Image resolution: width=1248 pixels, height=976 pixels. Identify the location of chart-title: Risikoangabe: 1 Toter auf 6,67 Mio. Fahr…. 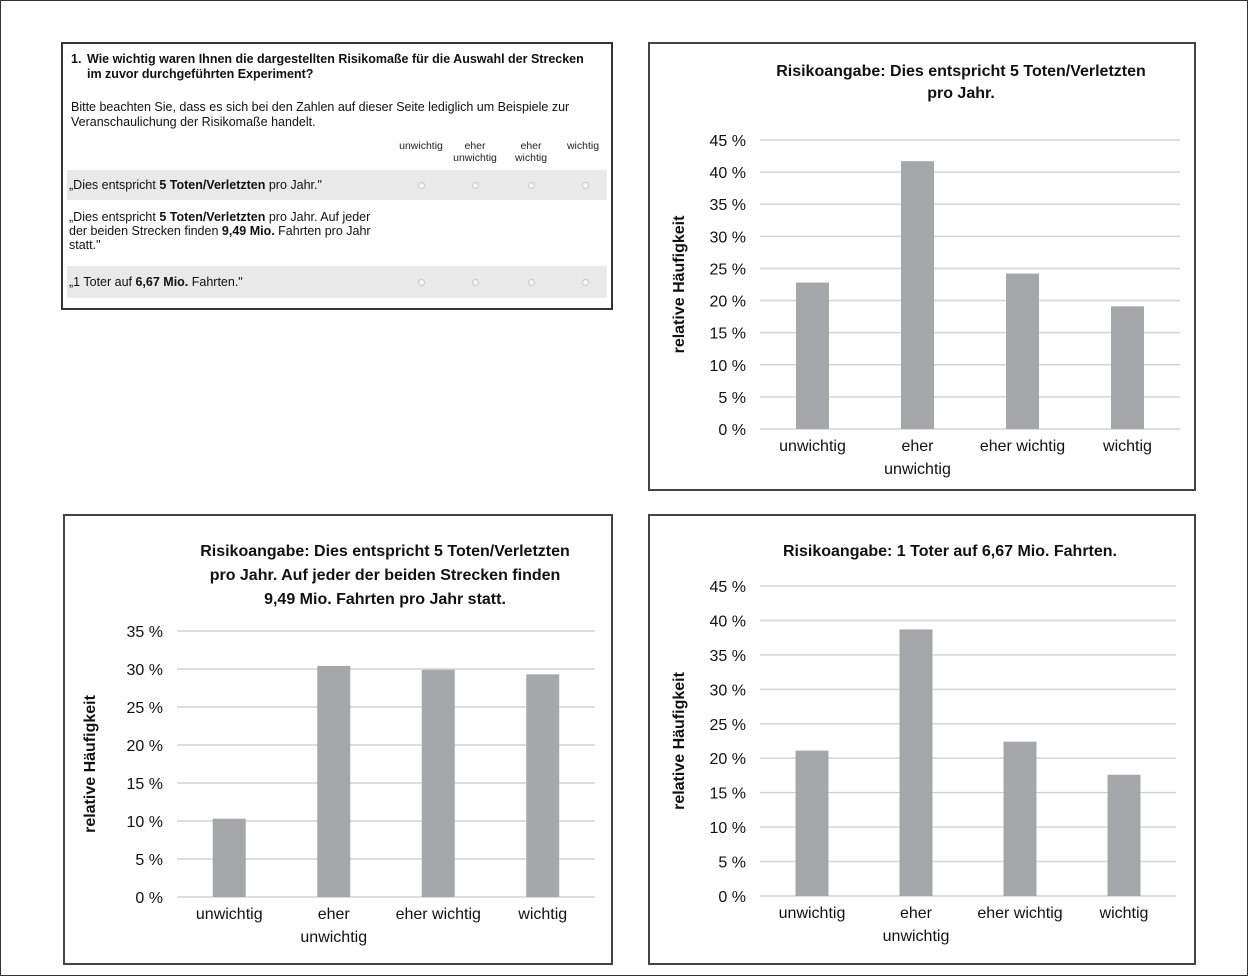
(950, 551).